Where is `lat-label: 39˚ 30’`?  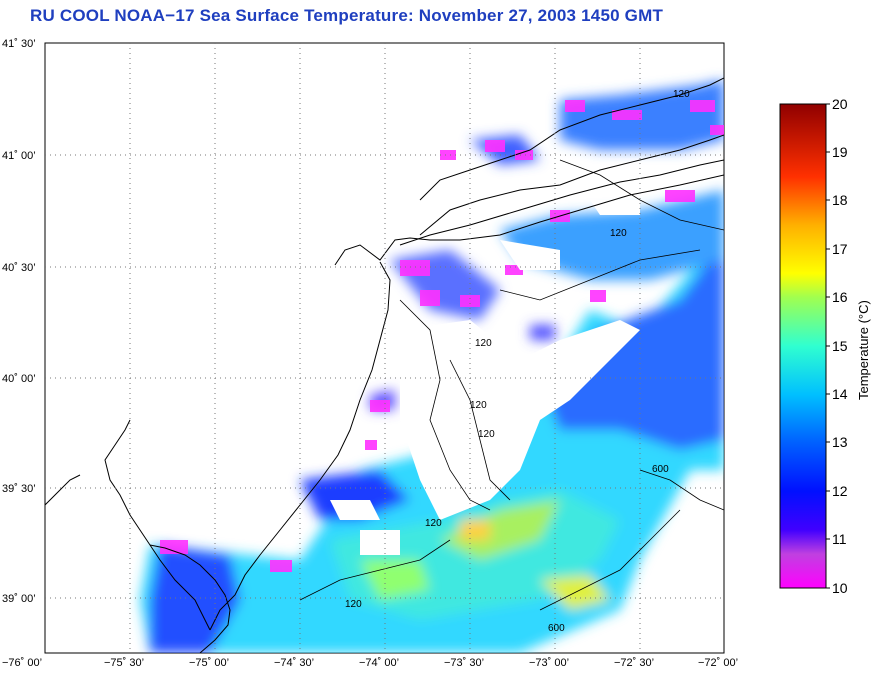
lat-label: 39˚ 30’ is located at coordinates (19, 489).